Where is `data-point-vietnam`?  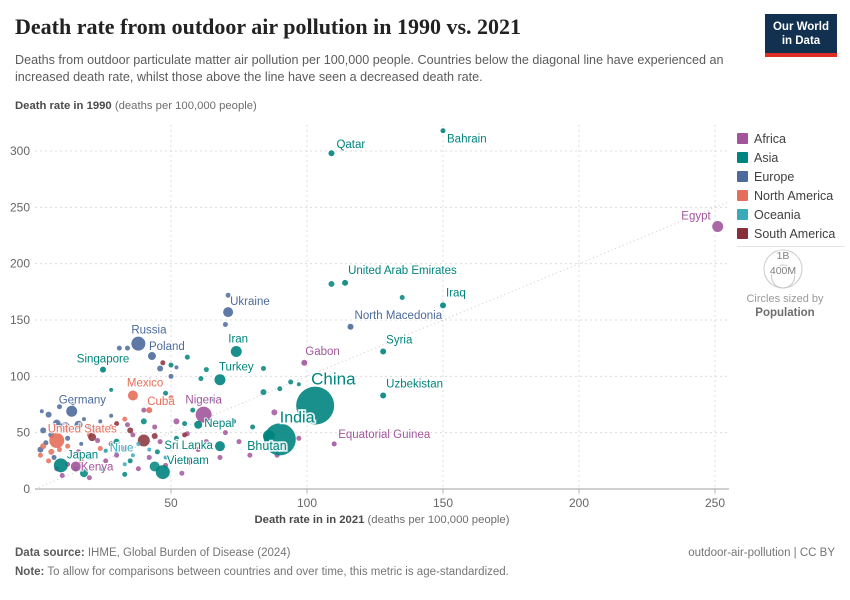 data-point-vietnam is located at coordinates (162, 472).